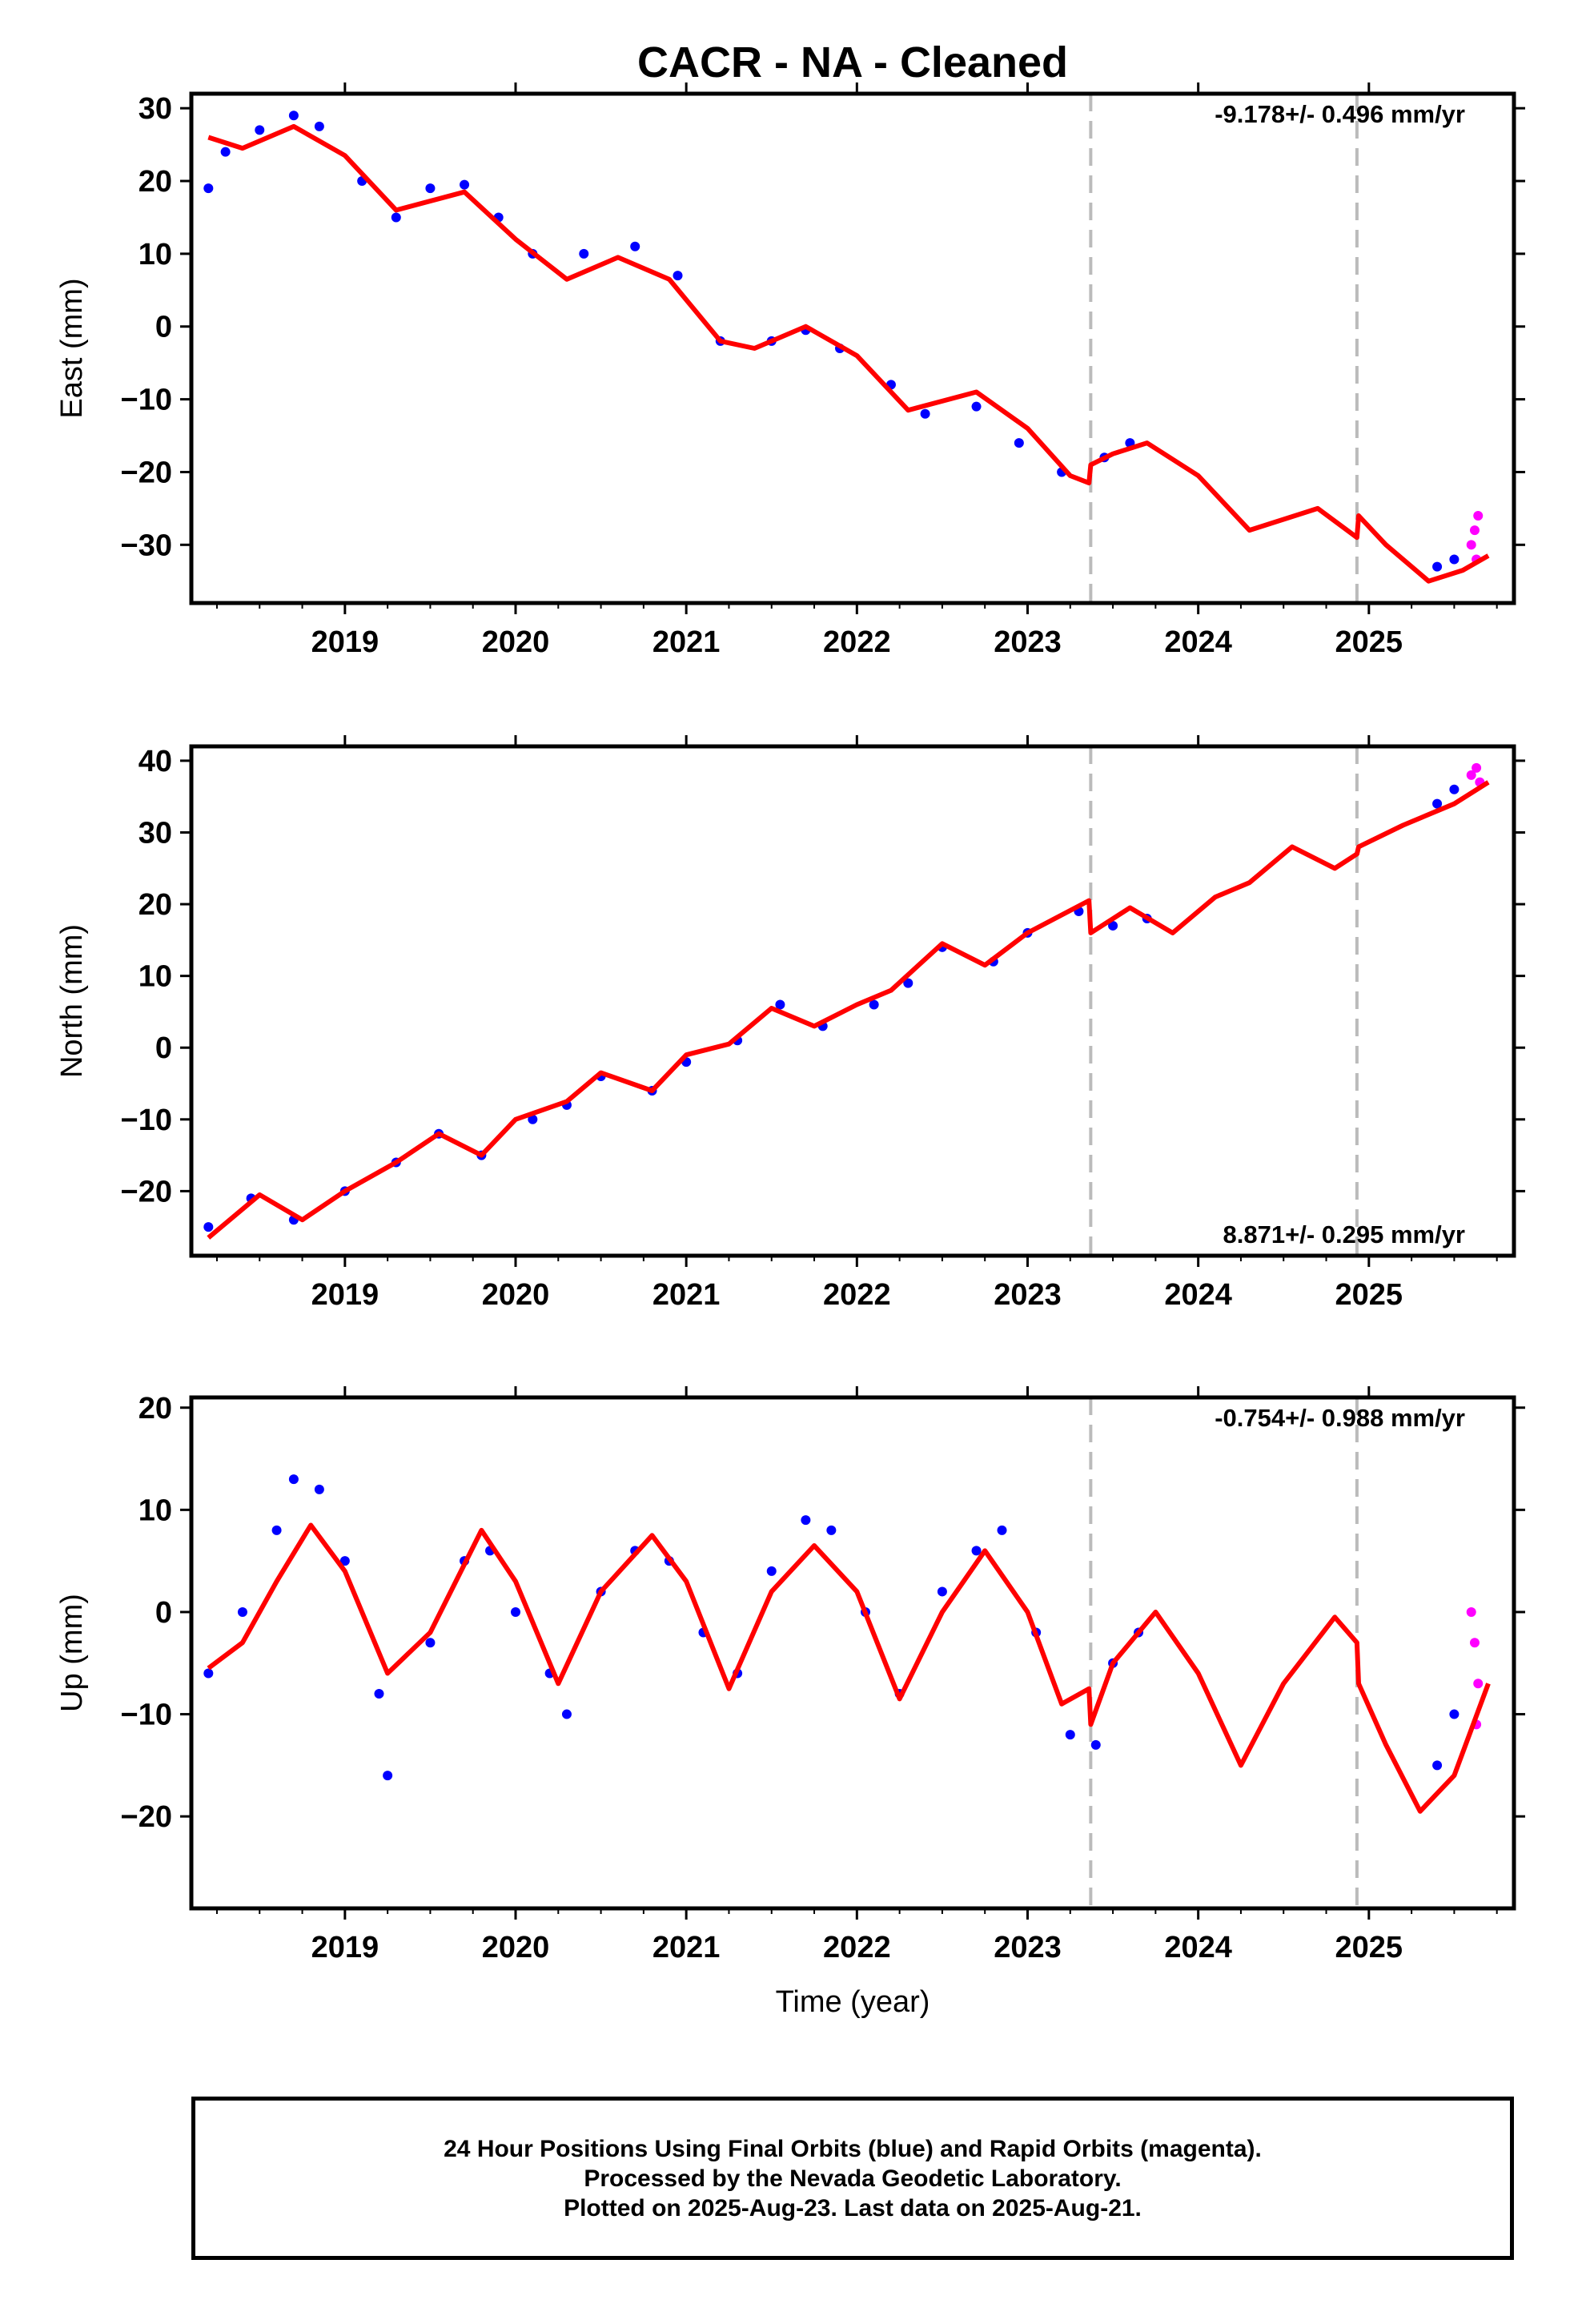 Image resolution: width=1582 pixels, height=2324 pixels. What do you see at coordinates (146, 545) in the screenshot?
I see `east-y-tick-label: −30` at bounding box center [146, 545].